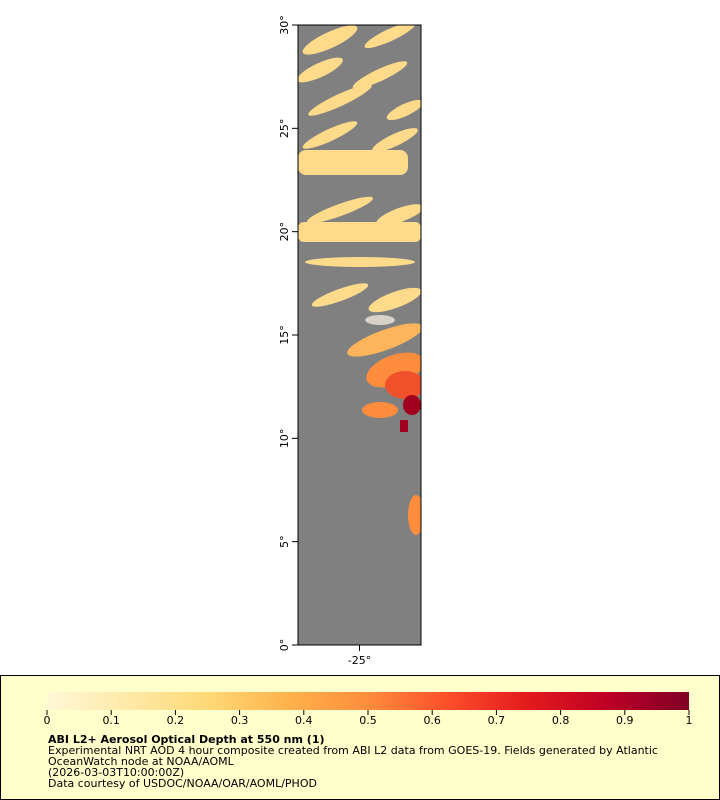 This screenshot has width=720, height=800. What do you see at coordinates (497, 720) in the screenshot?
I see `colorbar-tick-label: 0.7` at bounding box center [497, 720].